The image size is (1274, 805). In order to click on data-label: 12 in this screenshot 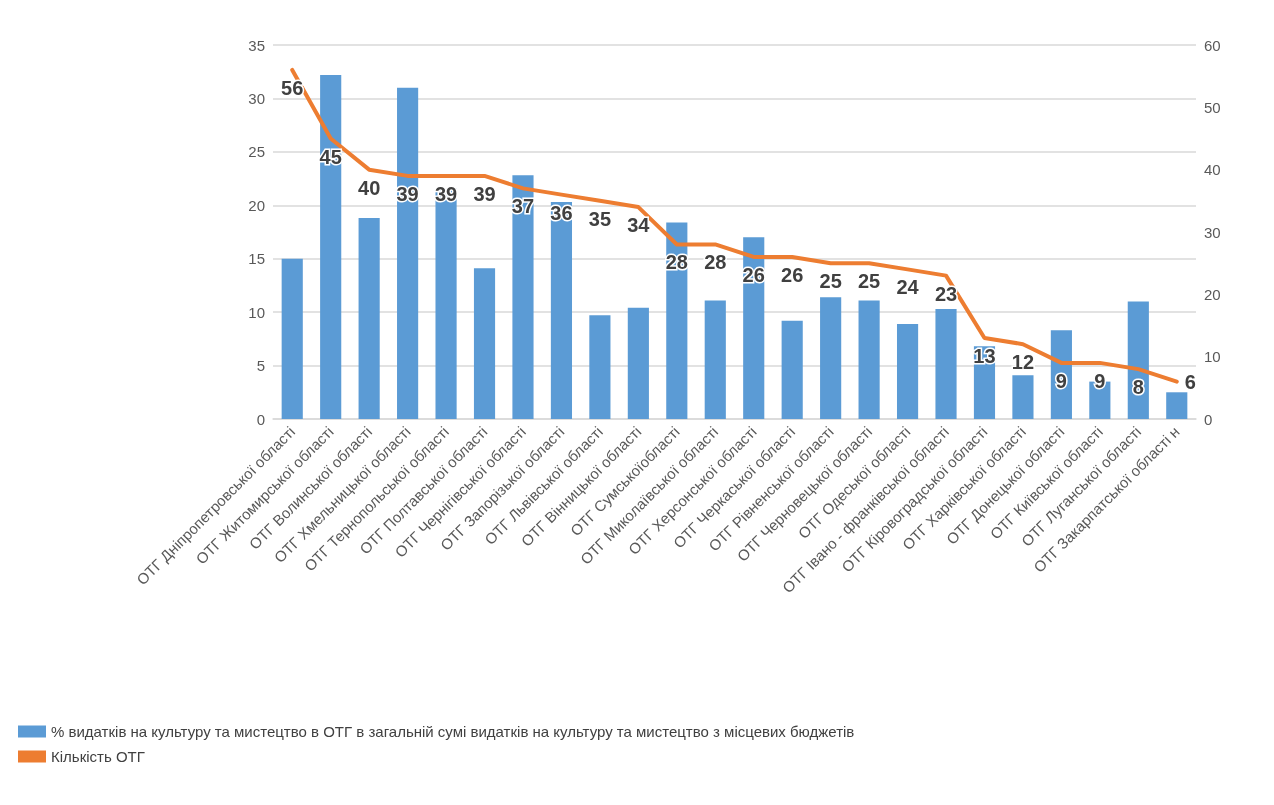, I will do `click(1023, 362)`.